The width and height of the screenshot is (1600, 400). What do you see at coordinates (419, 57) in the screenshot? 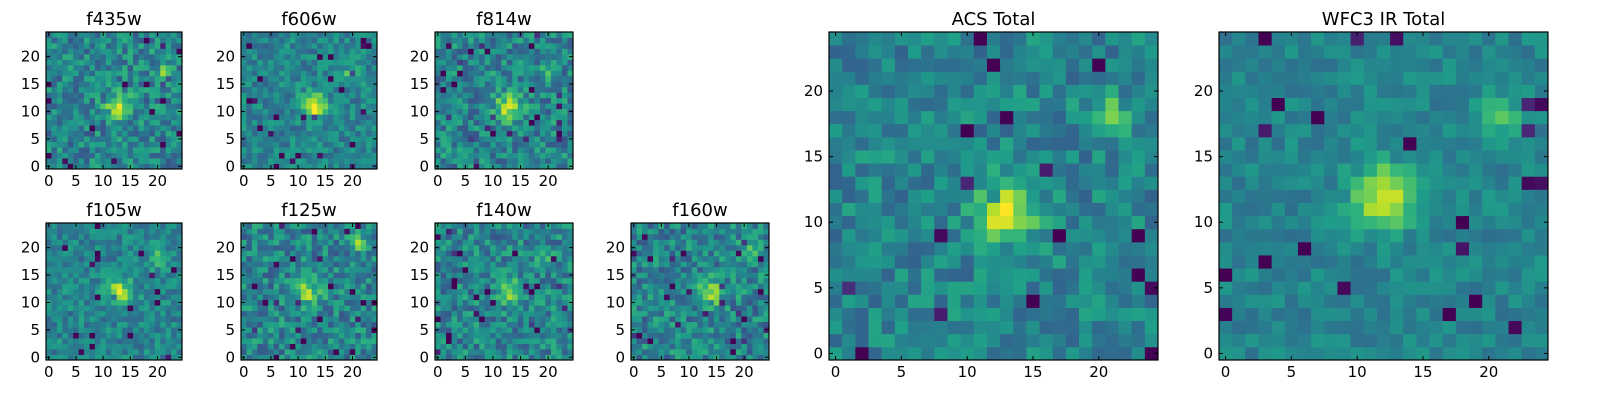
I see `y-tick-label: 20` at bounding box center [419, 57].